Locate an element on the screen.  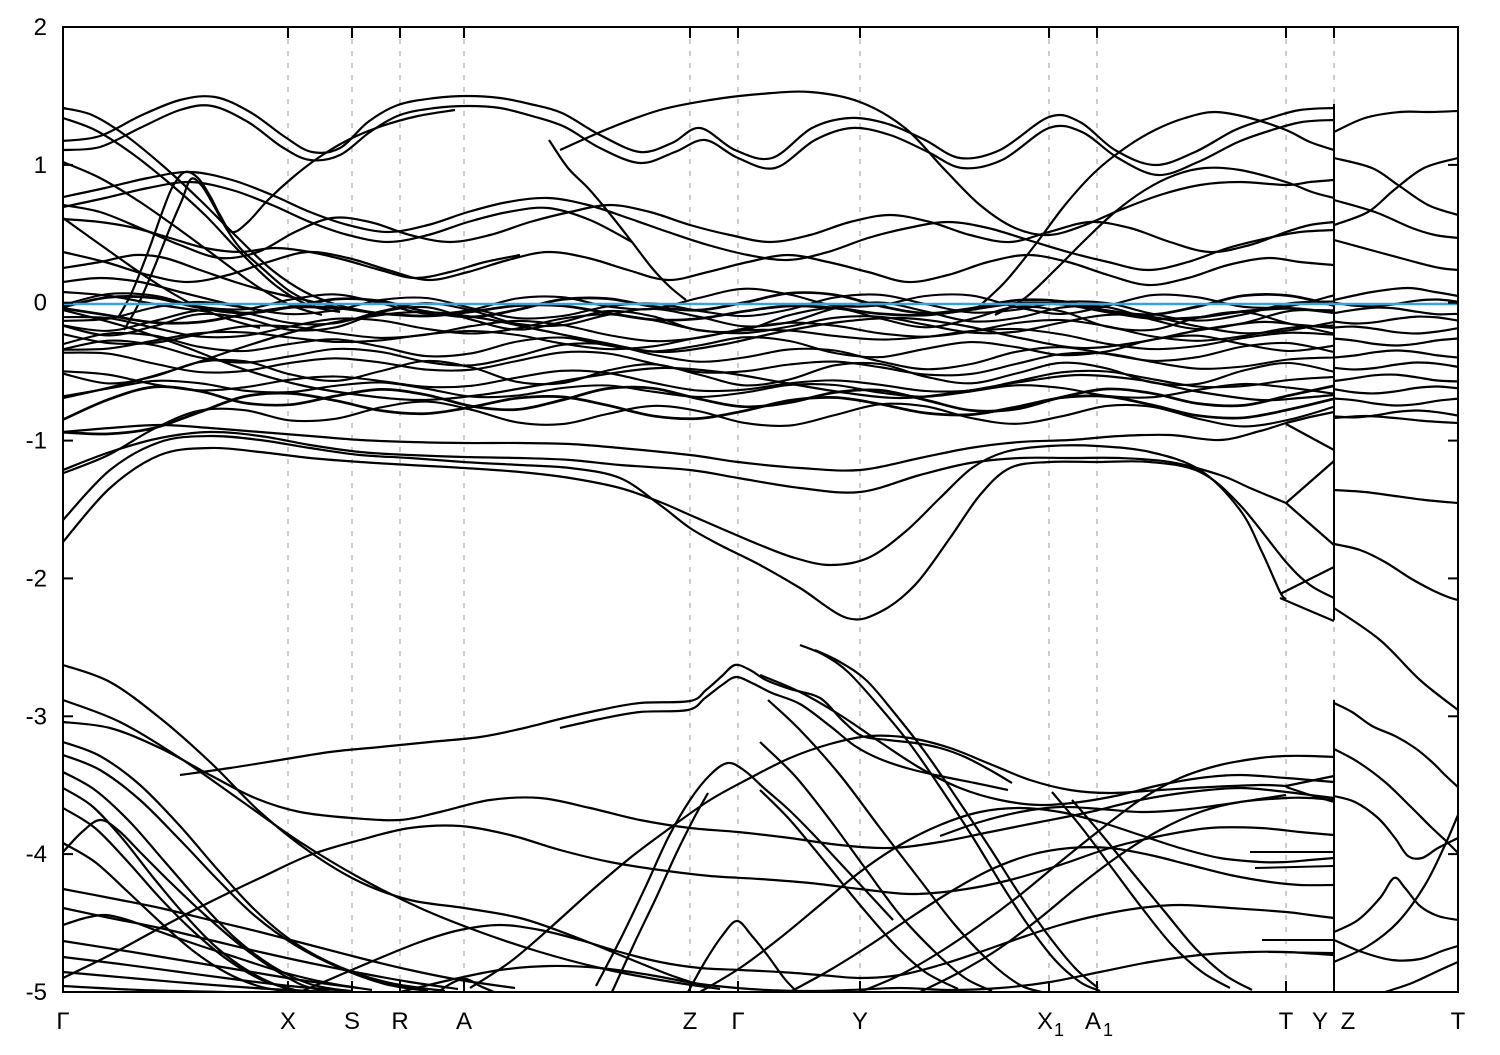
svg-text: -2 is located at coordinates (36, 578).